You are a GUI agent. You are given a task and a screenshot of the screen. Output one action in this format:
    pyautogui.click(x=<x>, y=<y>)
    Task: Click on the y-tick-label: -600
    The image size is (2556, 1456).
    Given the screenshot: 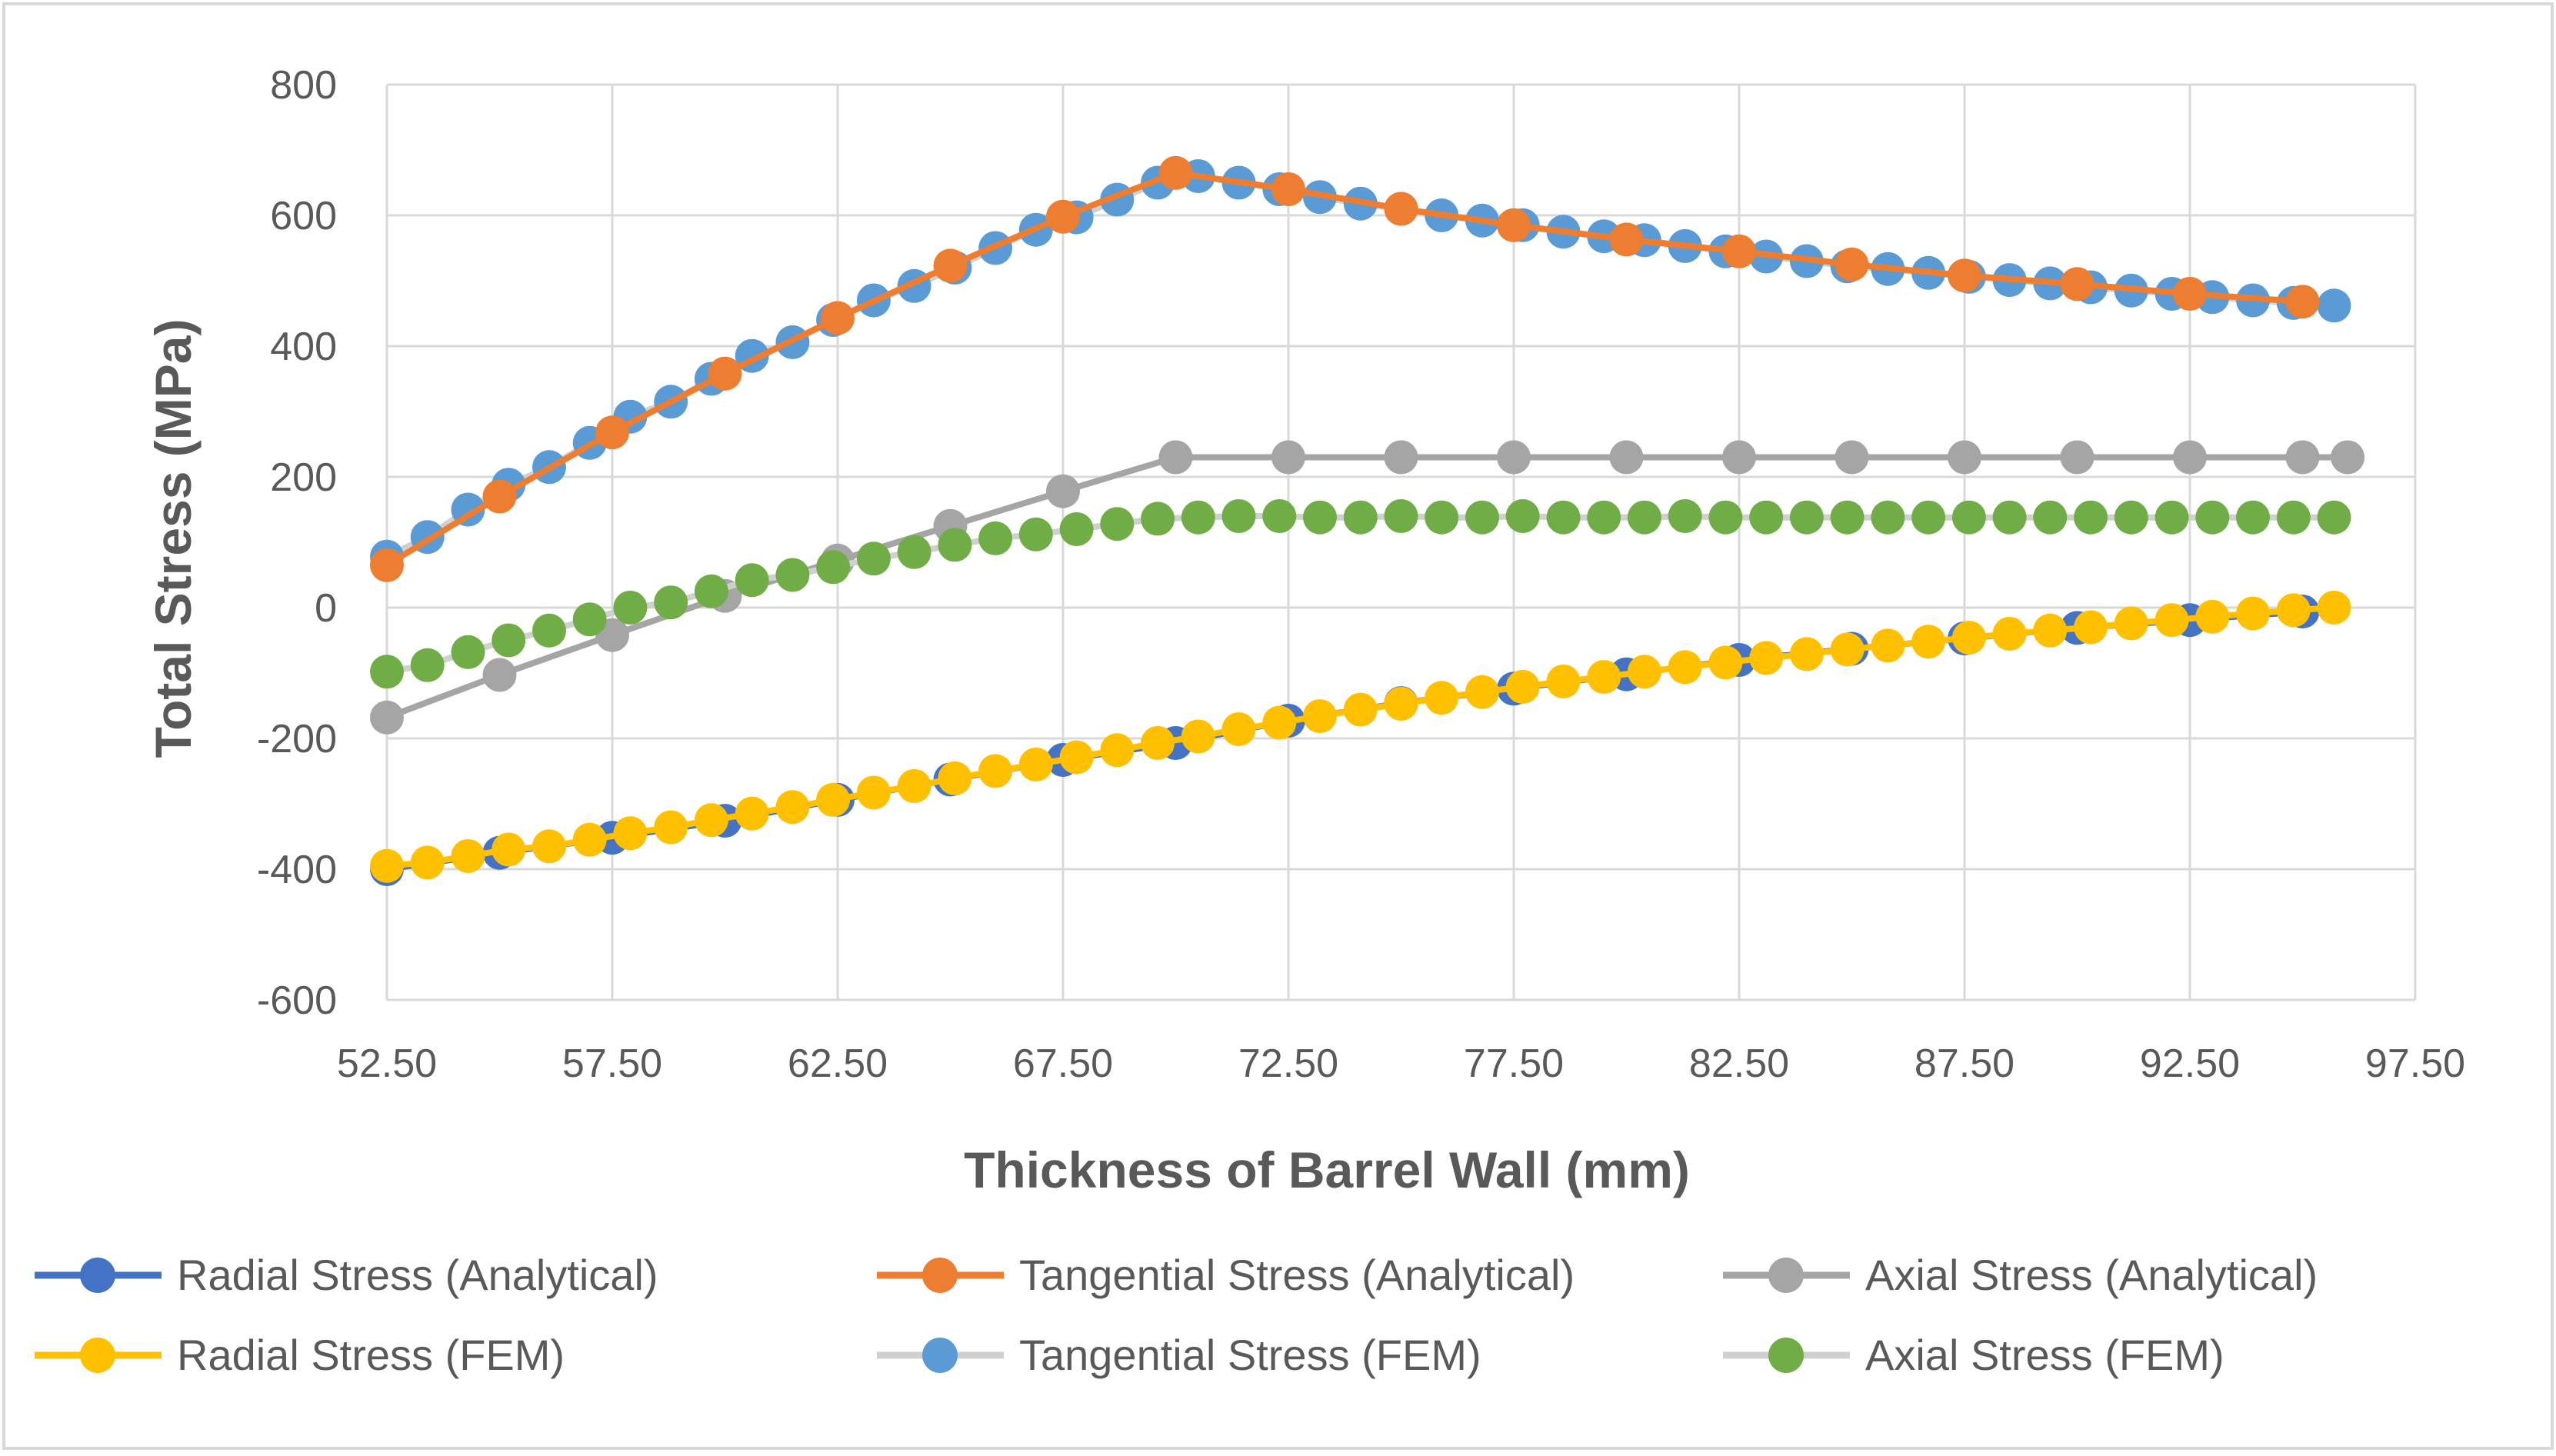 What is the action you would take?
    pyautogui.click(x=297, y=1001)
    